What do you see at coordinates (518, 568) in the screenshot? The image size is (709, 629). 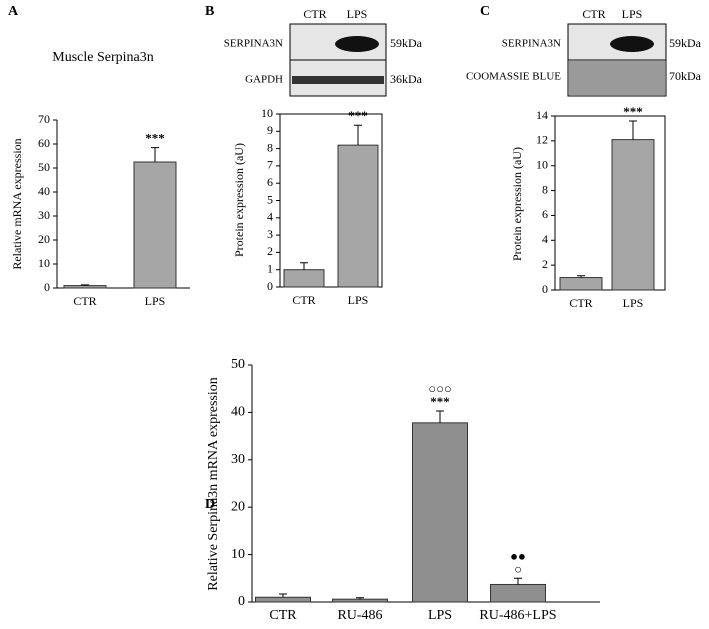 I see `significance-label: ○` at bounding box center [518, 568].